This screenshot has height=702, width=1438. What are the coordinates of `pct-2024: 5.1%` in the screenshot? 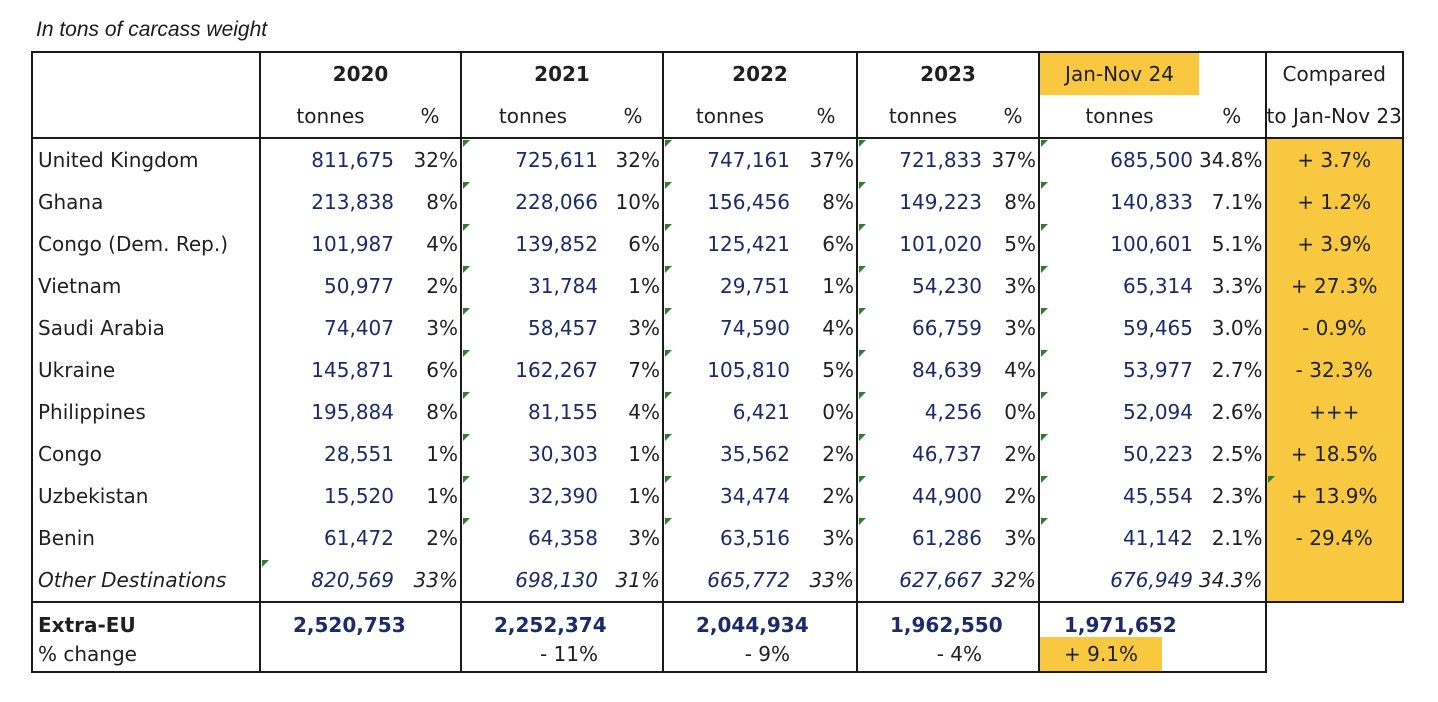 It's located at (1237, 244).